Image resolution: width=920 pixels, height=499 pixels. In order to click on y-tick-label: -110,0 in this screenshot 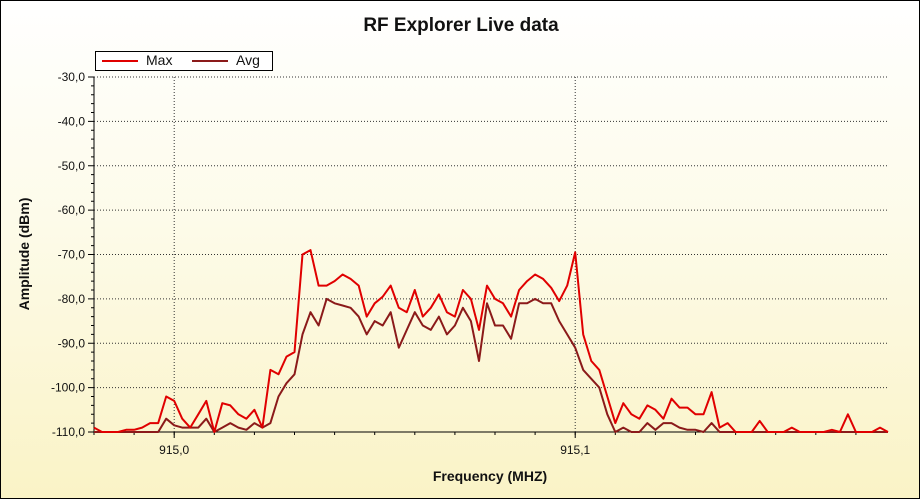, I will do `click(68, 432)`.